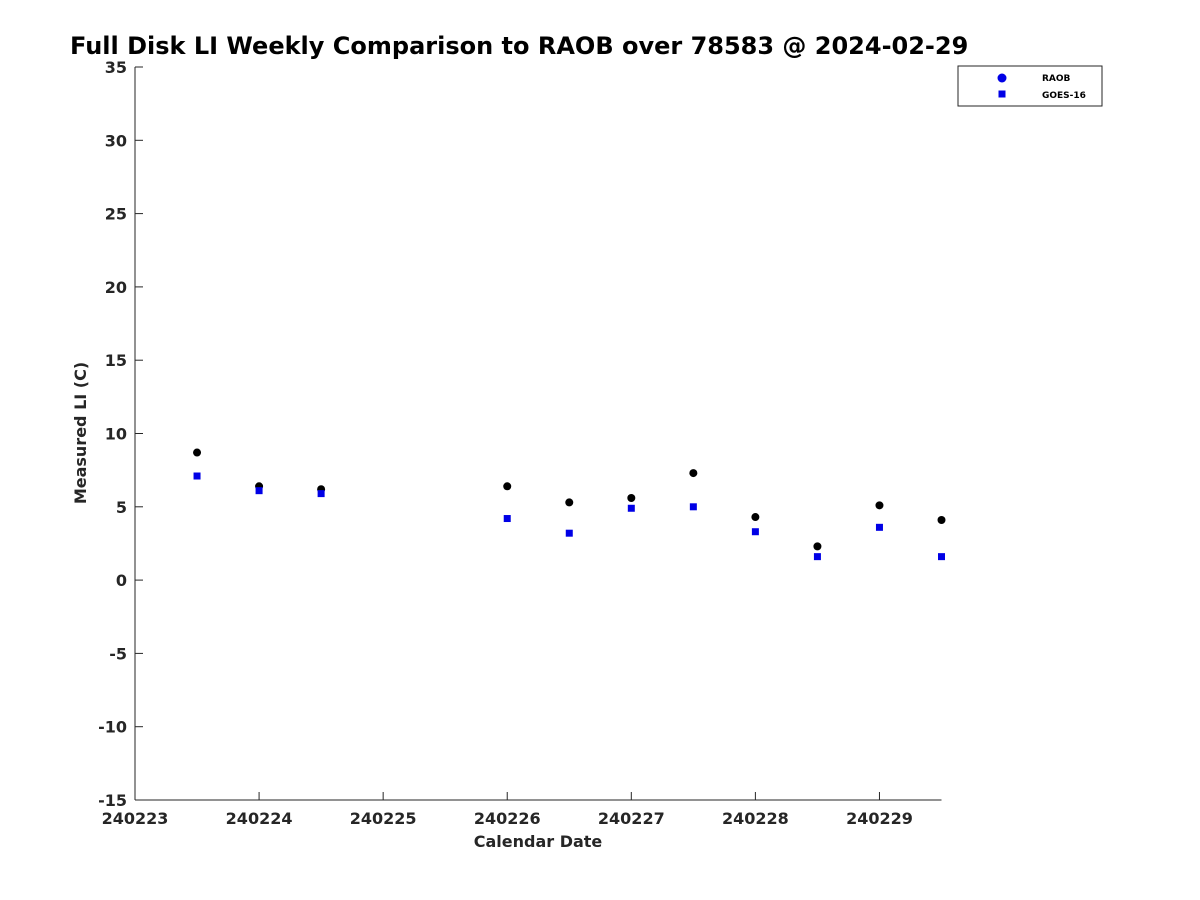  What do you see at coordinates (631, 818) in the screenshot?
I see `x-tick-label: 240227` at bounding box center [631, 818].